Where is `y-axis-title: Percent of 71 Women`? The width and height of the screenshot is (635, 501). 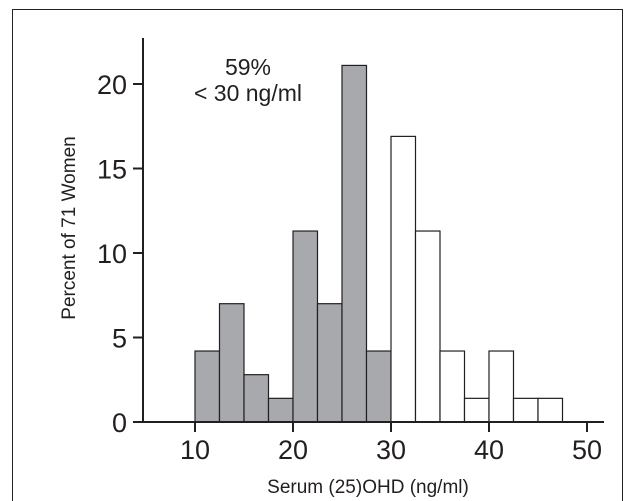 y-axis-title: Percent of 71 Women is located at coordinates (69, 227).